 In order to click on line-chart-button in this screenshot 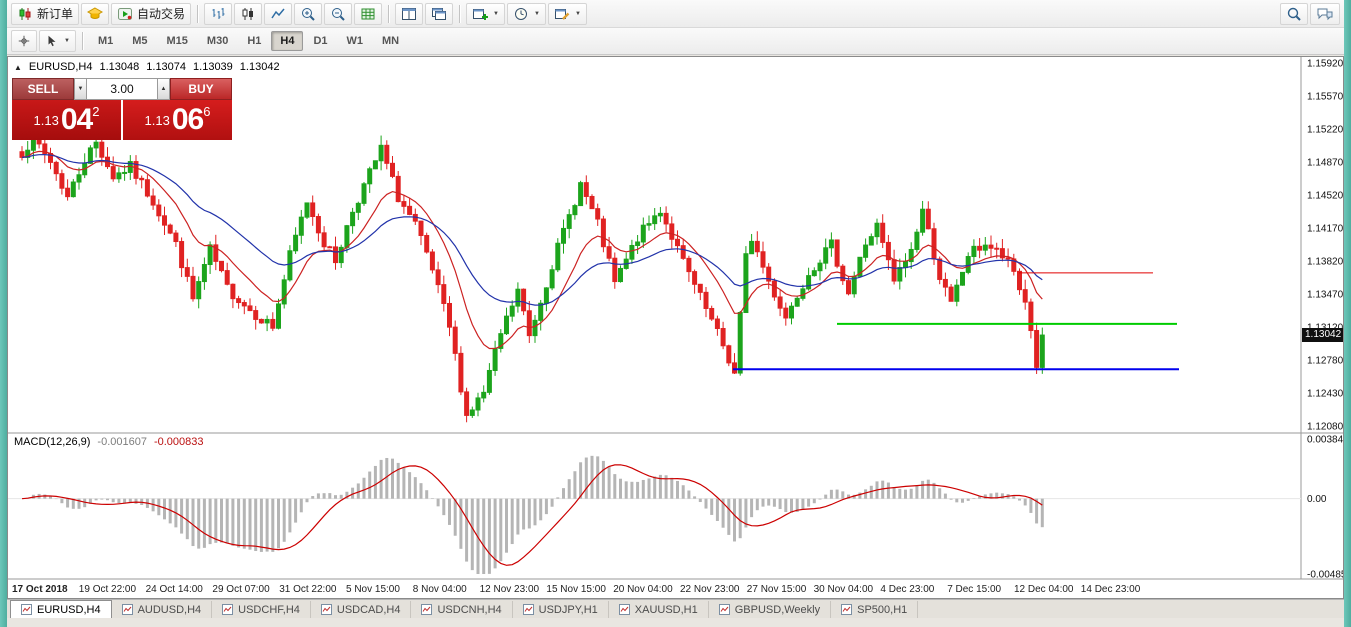, I will do `click(278, 13)`.